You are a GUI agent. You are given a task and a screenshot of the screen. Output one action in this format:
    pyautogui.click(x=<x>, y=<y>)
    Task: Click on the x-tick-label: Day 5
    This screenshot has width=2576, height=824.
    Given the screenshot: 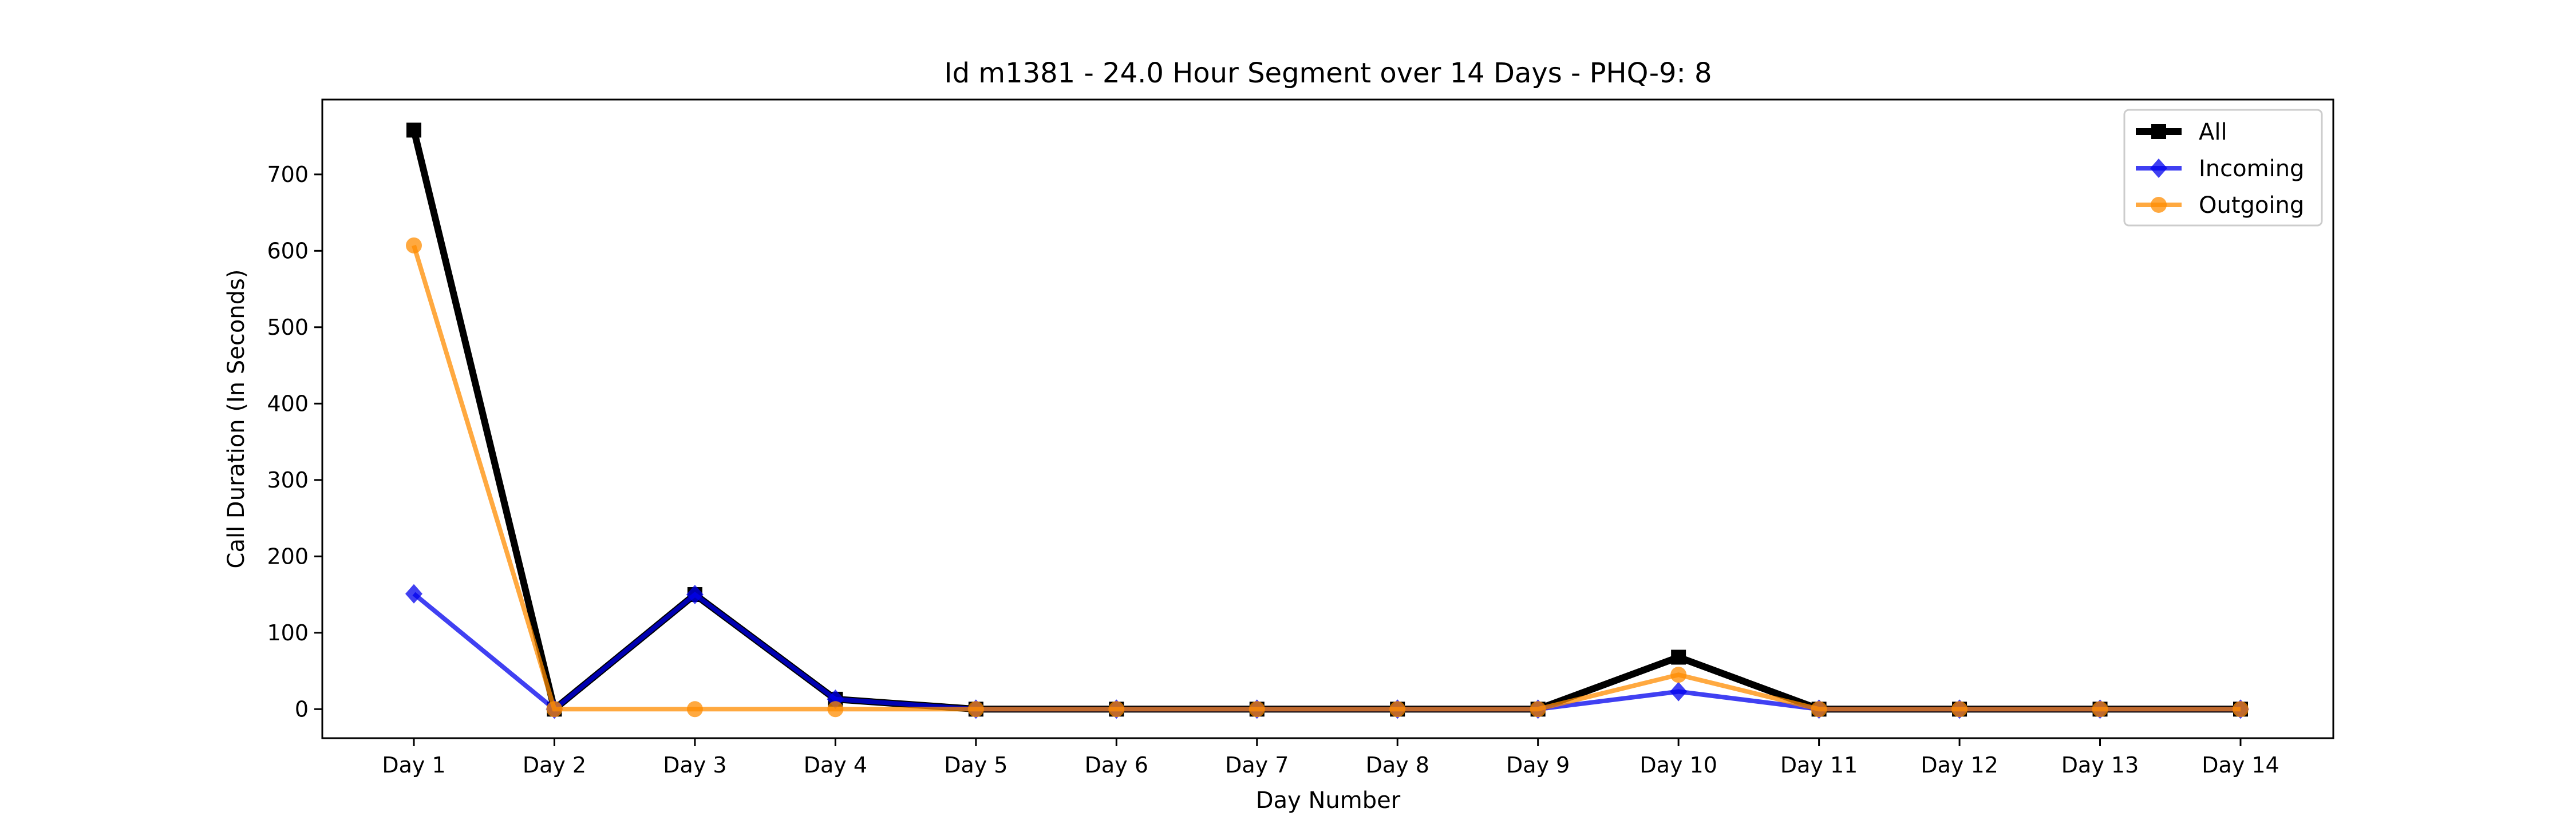 What is the action you would take?
    pyautogui.click(x=976, y=765)
    